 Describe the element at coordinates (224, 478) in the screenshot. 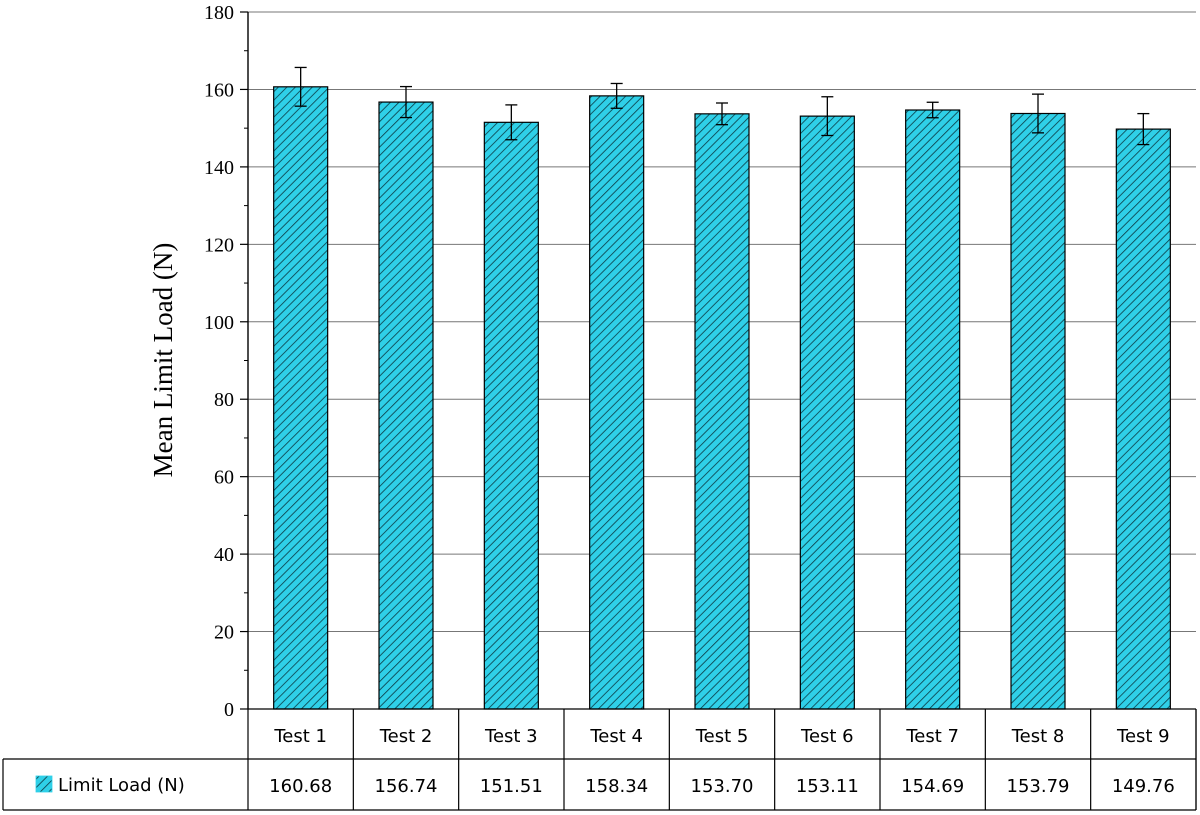

I see `y-tick-label: 60` at that location.